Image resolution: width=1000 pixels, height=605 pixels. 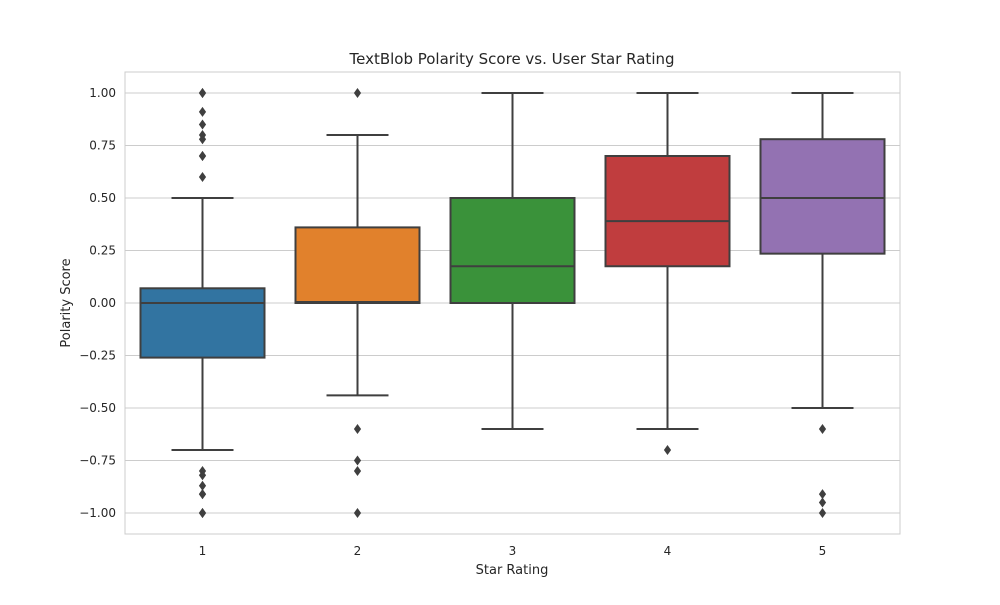 What do you see at coordinates (97, 356) in the screenshot?
I see `y-tick-label: −0.25` at bounding box center [97, 356].